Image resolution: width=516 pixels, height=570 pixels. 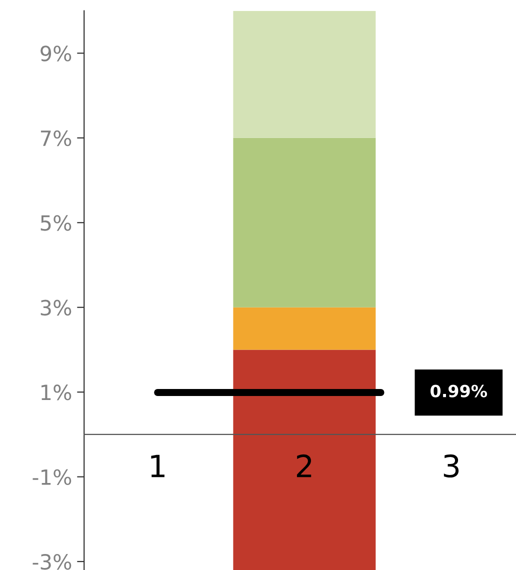 I want to click on x-tick-label: 1, so click(x=157, y=466).